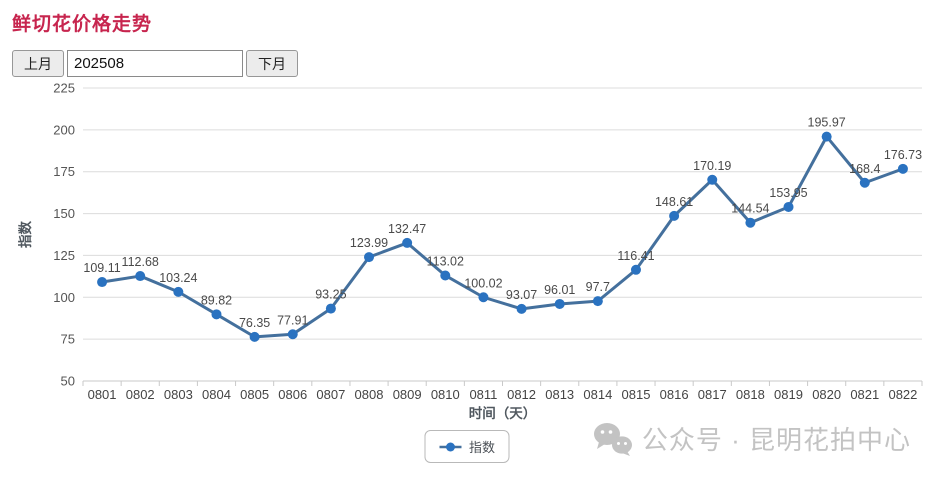 The width and height of the screenshot is (933, 479). I want to click on svg-text: 0803, so click(178, 394).